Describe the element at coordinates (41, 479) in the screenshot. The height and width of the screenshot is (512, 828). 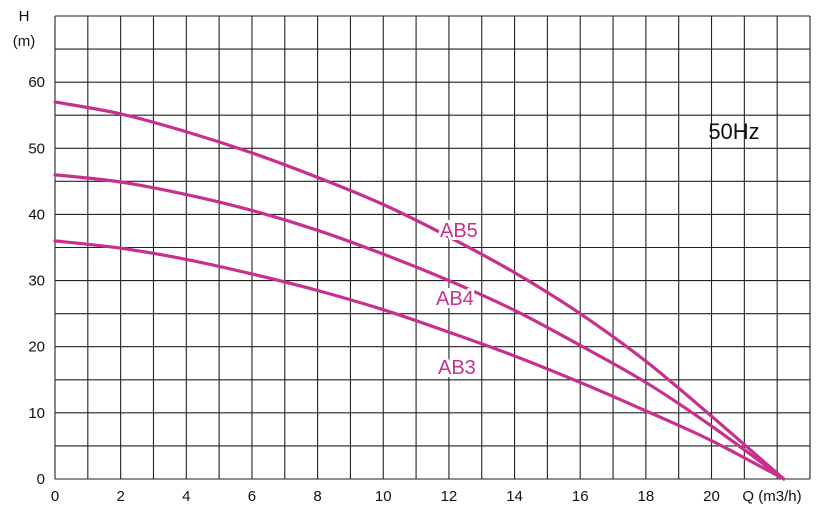
I see `y-tick-label: 0` at that location.